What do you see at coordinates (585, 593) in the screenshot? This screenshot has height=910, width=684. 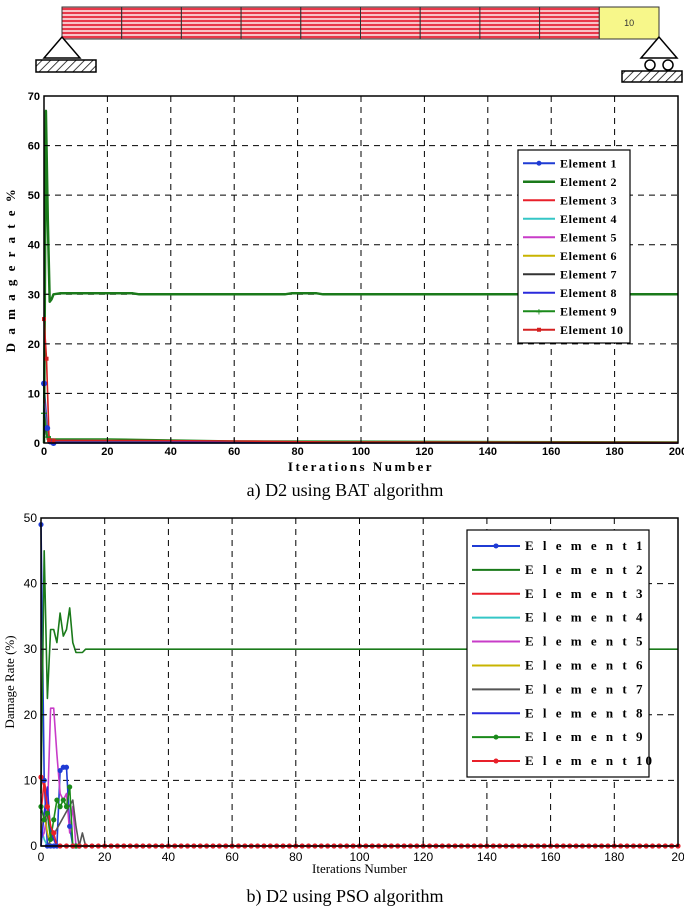 I see `legend-label-3: E l e m e n t 3` at bounding box center [585, 593].